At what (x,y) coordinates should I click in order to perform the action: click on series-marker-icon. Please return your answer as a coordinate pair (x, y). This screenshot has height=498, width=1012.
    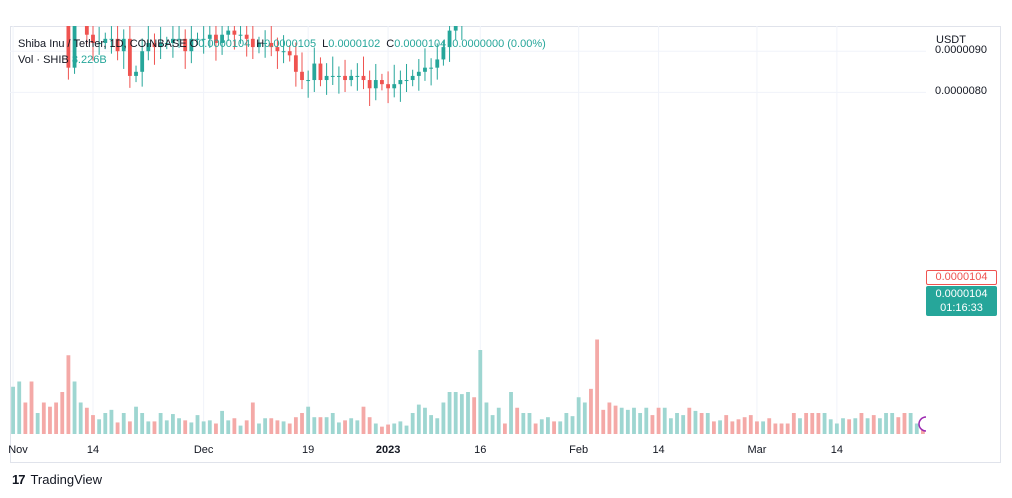
    Looking at the image, I should click on (922, 424).